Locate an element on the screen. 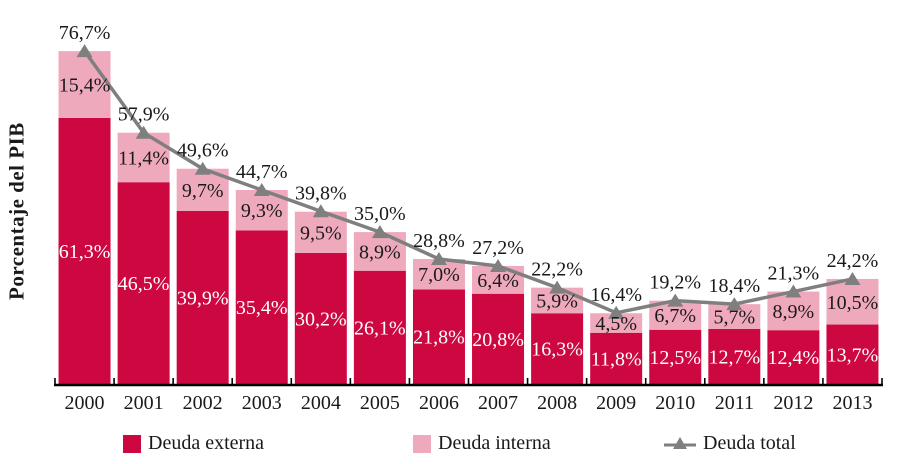 The image size is (917, 464). deuda-total-value-label: 24,2% is located at coordinates (853, 261).